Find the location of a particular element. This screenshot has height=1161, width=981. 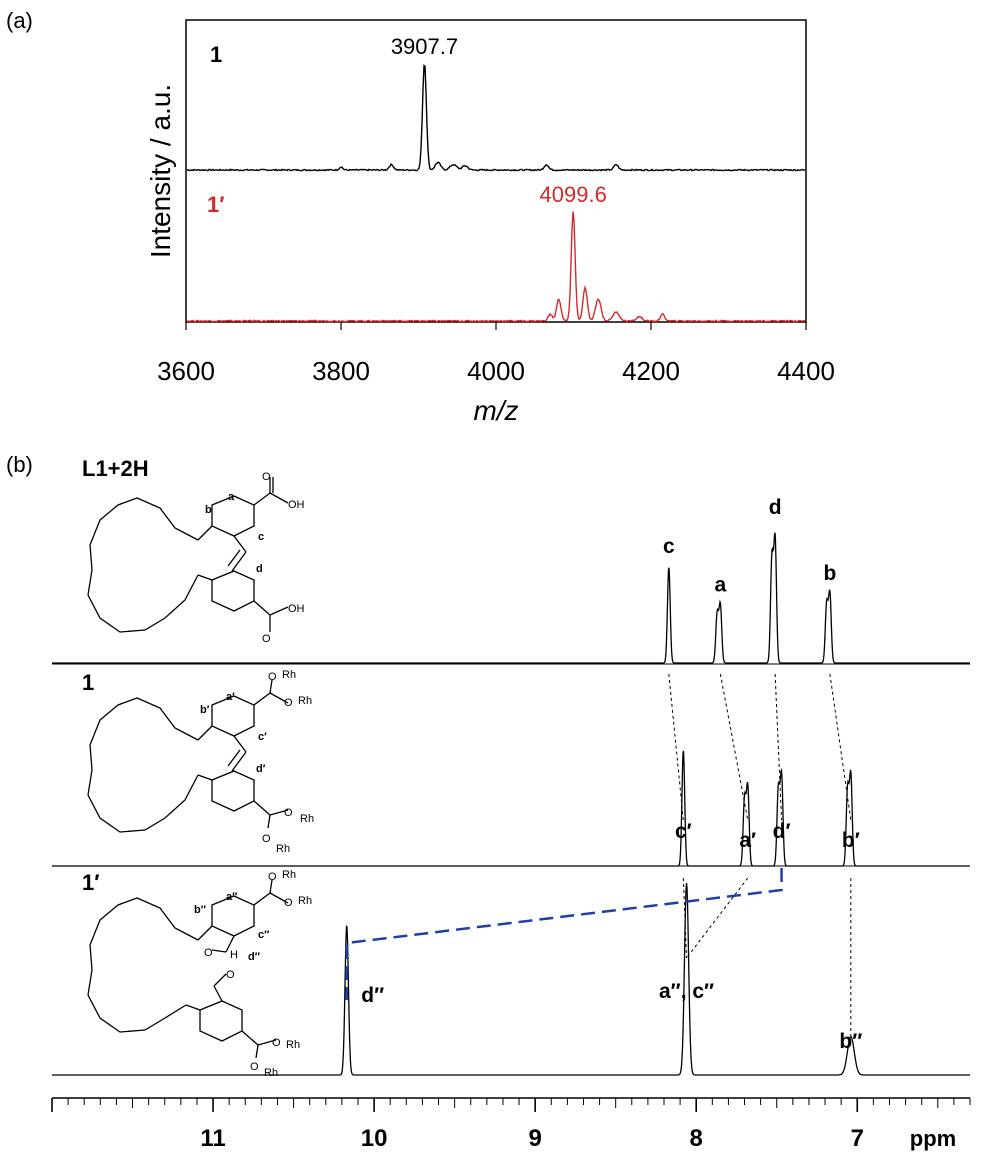

nmr-aldehyde-correlation is located at coordinates (564, 934).